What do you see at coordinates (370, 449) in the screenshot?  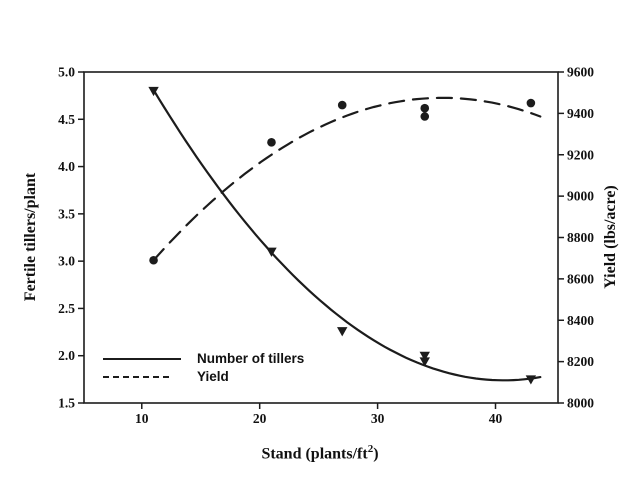 I see `x-axis-label-superscript: 2` at bounding box center [370, 449].